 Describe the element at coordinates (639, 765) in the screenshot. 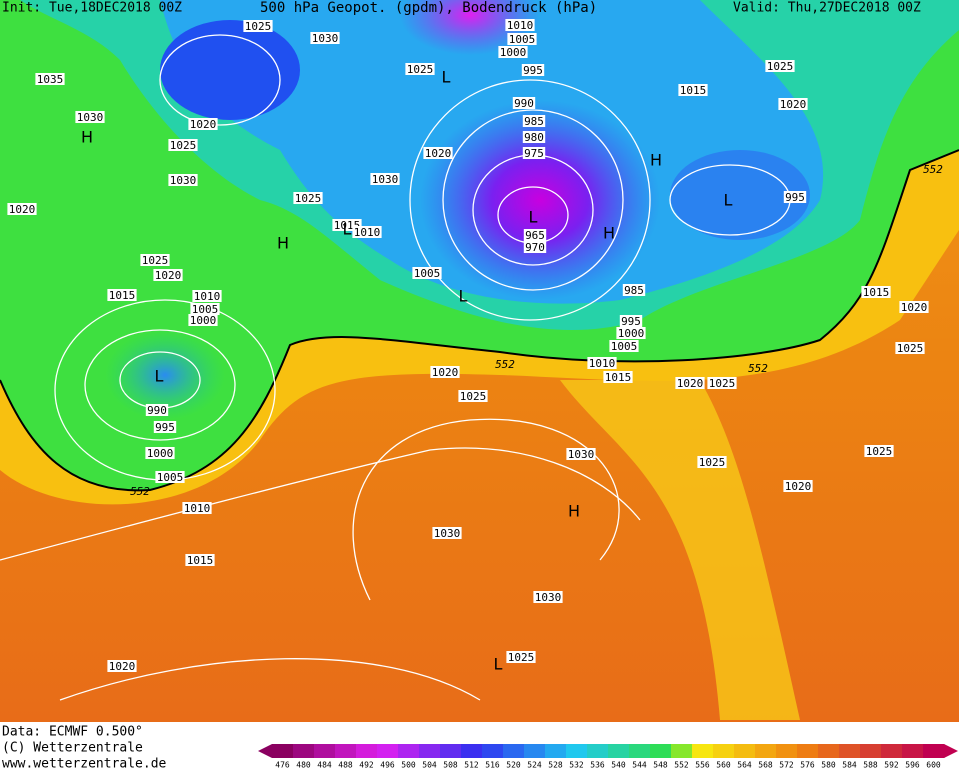

I see `scale-label: 544` at that location.